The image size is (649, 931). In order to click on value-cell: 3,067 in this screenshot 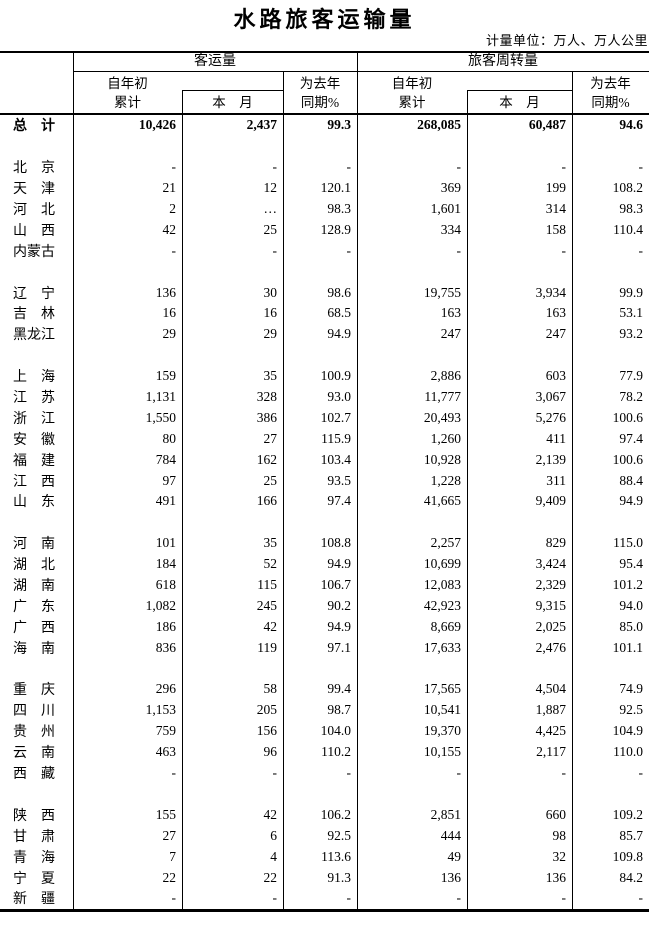, I will do `click(550, 397)`.